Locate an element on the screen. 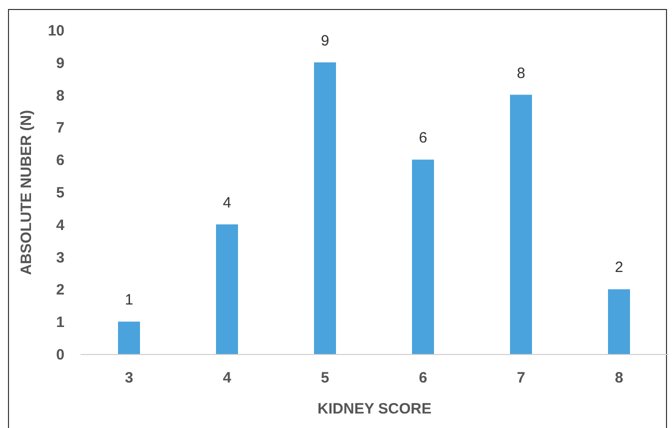 The height and width of the screenshot is (428, 672). y-tick-label: 4 is located at coordinates (61, 225).